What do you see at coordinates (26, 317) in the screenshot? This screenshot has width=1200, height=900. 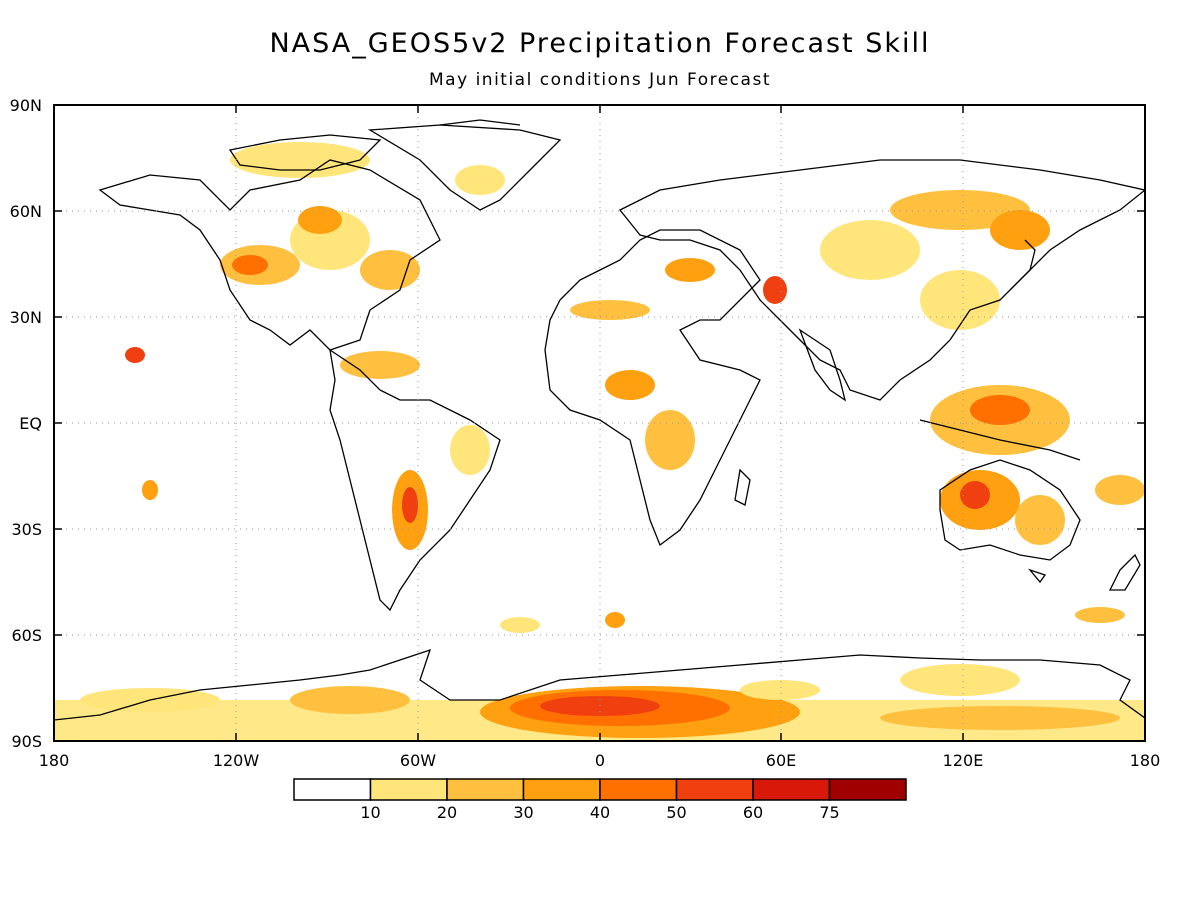 I see `lat-label: 30N` at bounding box center [26, 317].